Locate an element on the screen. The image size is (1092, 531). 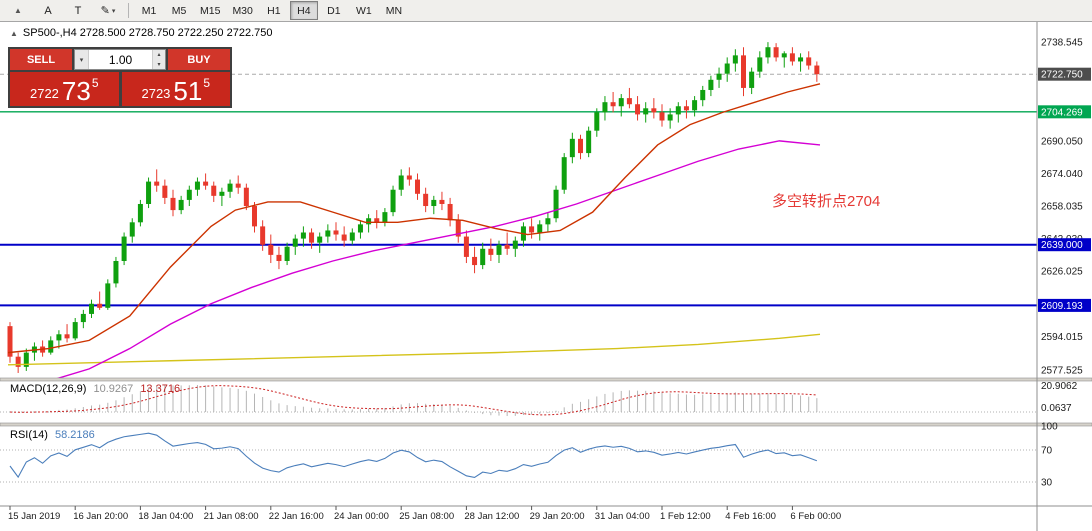
svg-text: 2738.545 is located at coordinates (1062, 43).